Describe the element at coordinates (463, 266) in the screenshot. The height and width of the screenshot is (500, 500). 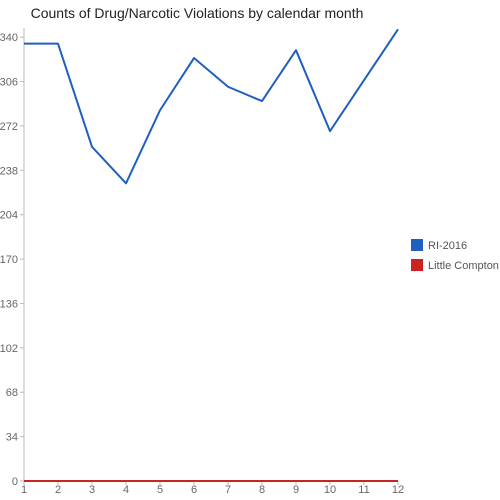
I see `legend-label: Little Compton` at that location.